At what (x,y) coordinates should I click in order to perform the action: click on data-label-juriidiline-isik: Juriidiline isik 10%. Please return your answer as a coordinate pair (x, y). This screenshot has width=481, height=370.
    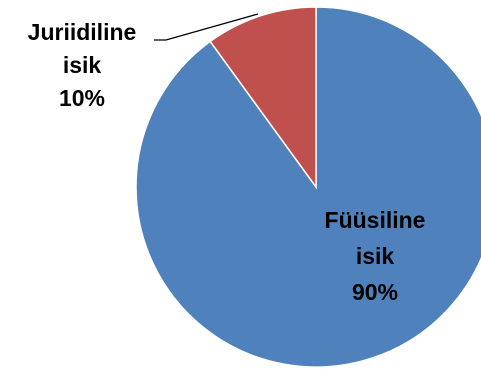
    Looking at the image, I should click on (82, 65).